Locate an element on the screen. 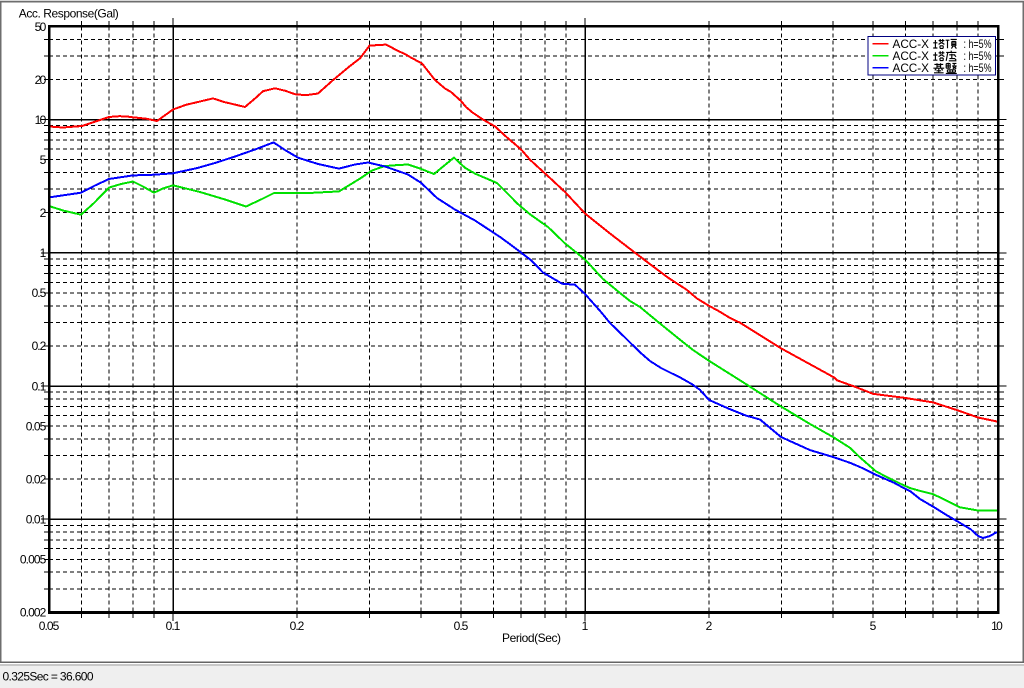 The image size is (1024, 688). svg-text: Acc. Response(Gal) is located at coordinates (69, 14).